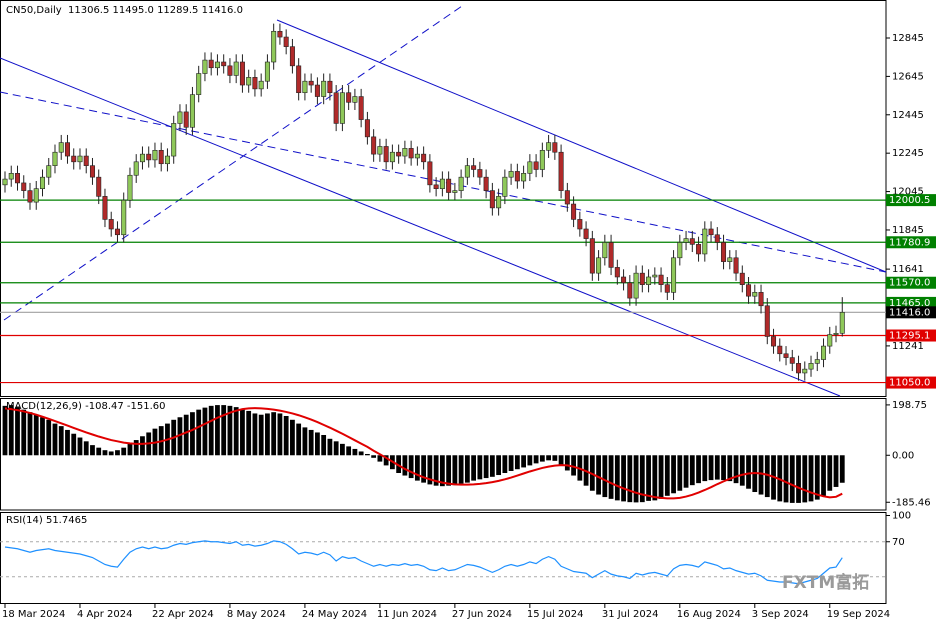 This screenshot has width=936, height=624. What do you see at coordinates (908, 153) in the screenshot?
I see `y-tick-label: 12245` at bounding box center [908, 153].